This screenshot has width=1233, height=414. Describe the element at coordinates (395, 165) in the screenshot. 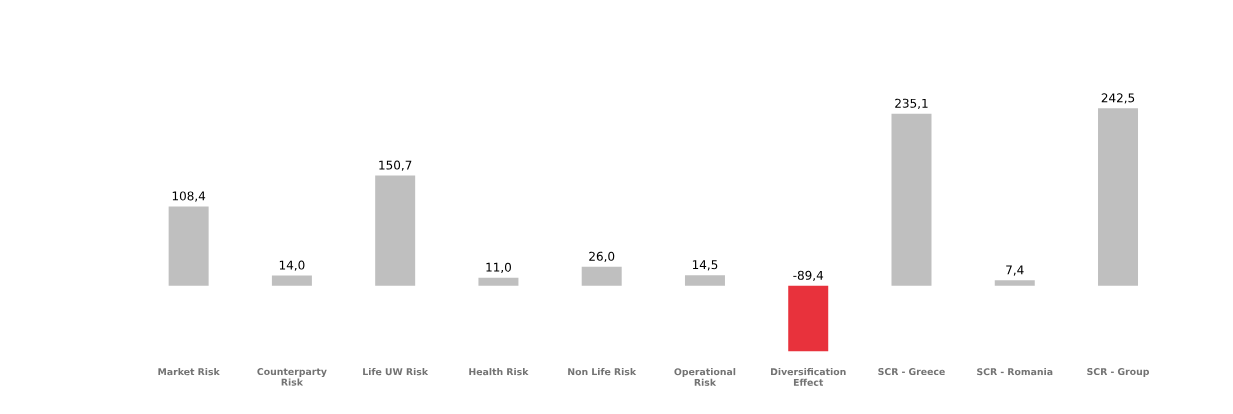

I see `data-label: 150,7` at that location.